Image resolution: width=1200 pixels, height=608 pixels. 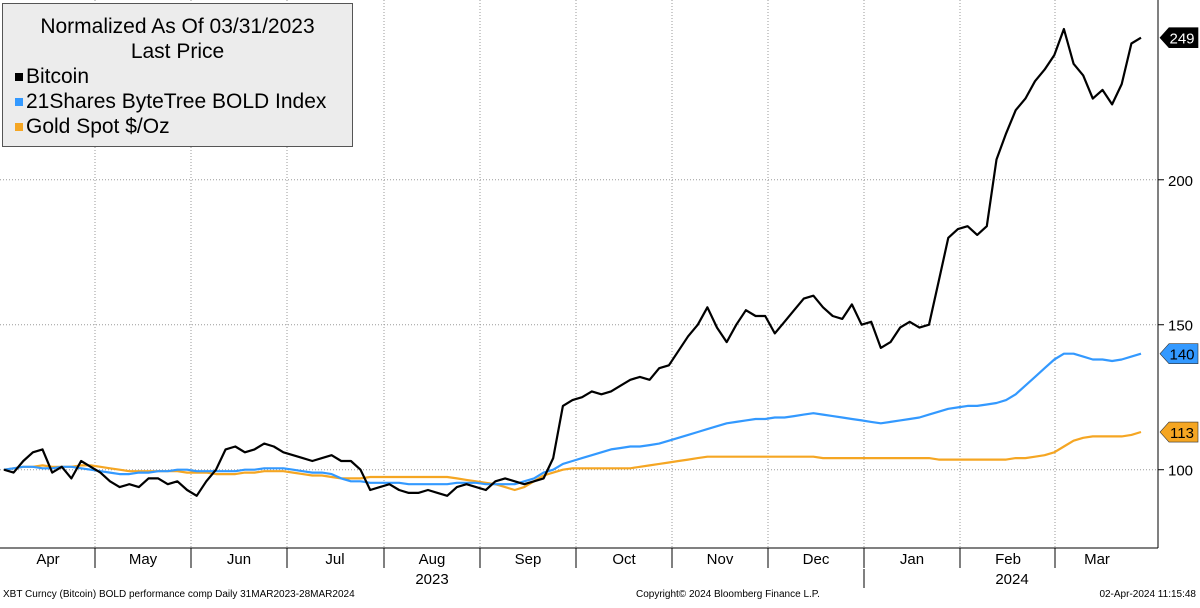 What do you see at coordinates (912, 559) in the screenshot?
I see `x-tick-label: Jan` at bounding box center [912, 559].